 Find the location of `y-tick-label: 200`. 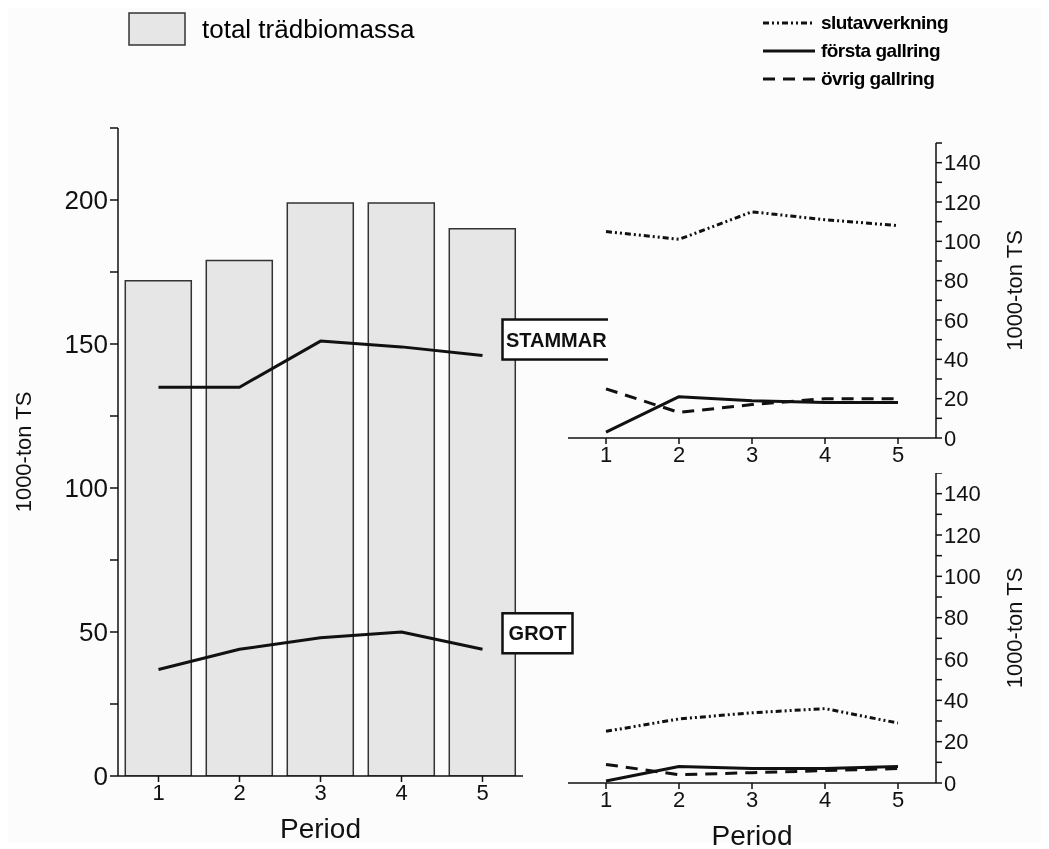

y-tick-label: 200 is located at coordinates (86, 200).